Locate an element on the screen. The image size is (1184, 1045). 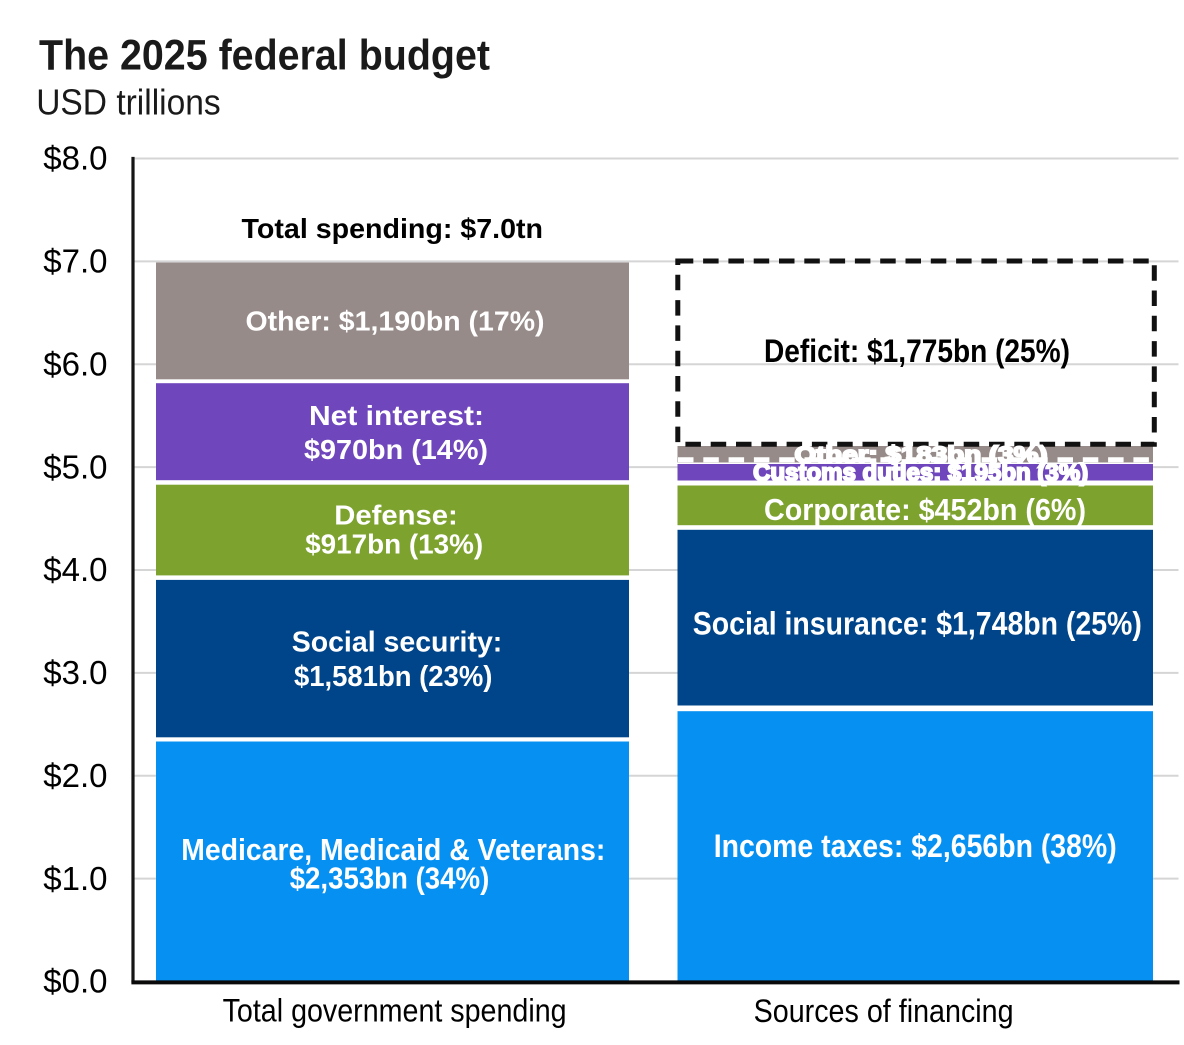
svg-text: $970bn (14%) is located at coordinates (396, 449).